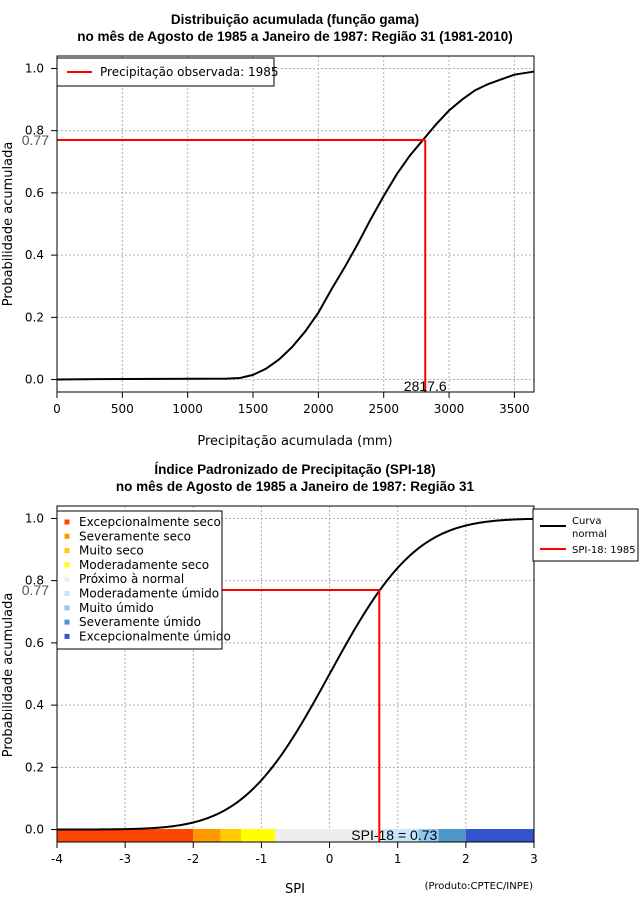  Describe the element at coordinates (140, 622) in the screenshot. I see `c2-category-label-7: Severamente úmido` at that location.